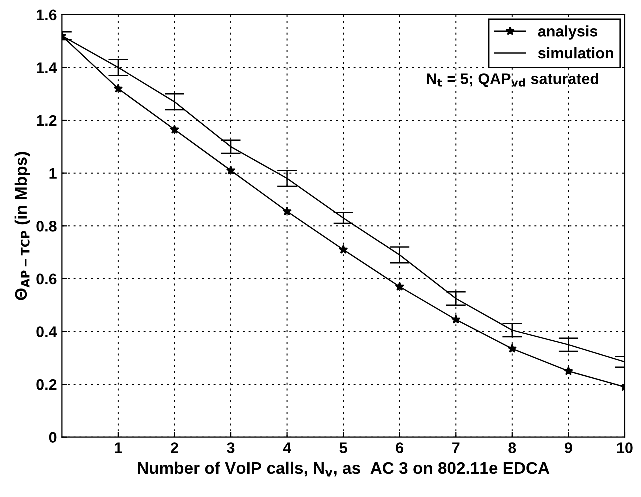  What do you see at coordinates (512, 448) in the screenshot?
I see `x-tick-label: 8` at bounding box center [512, 448].